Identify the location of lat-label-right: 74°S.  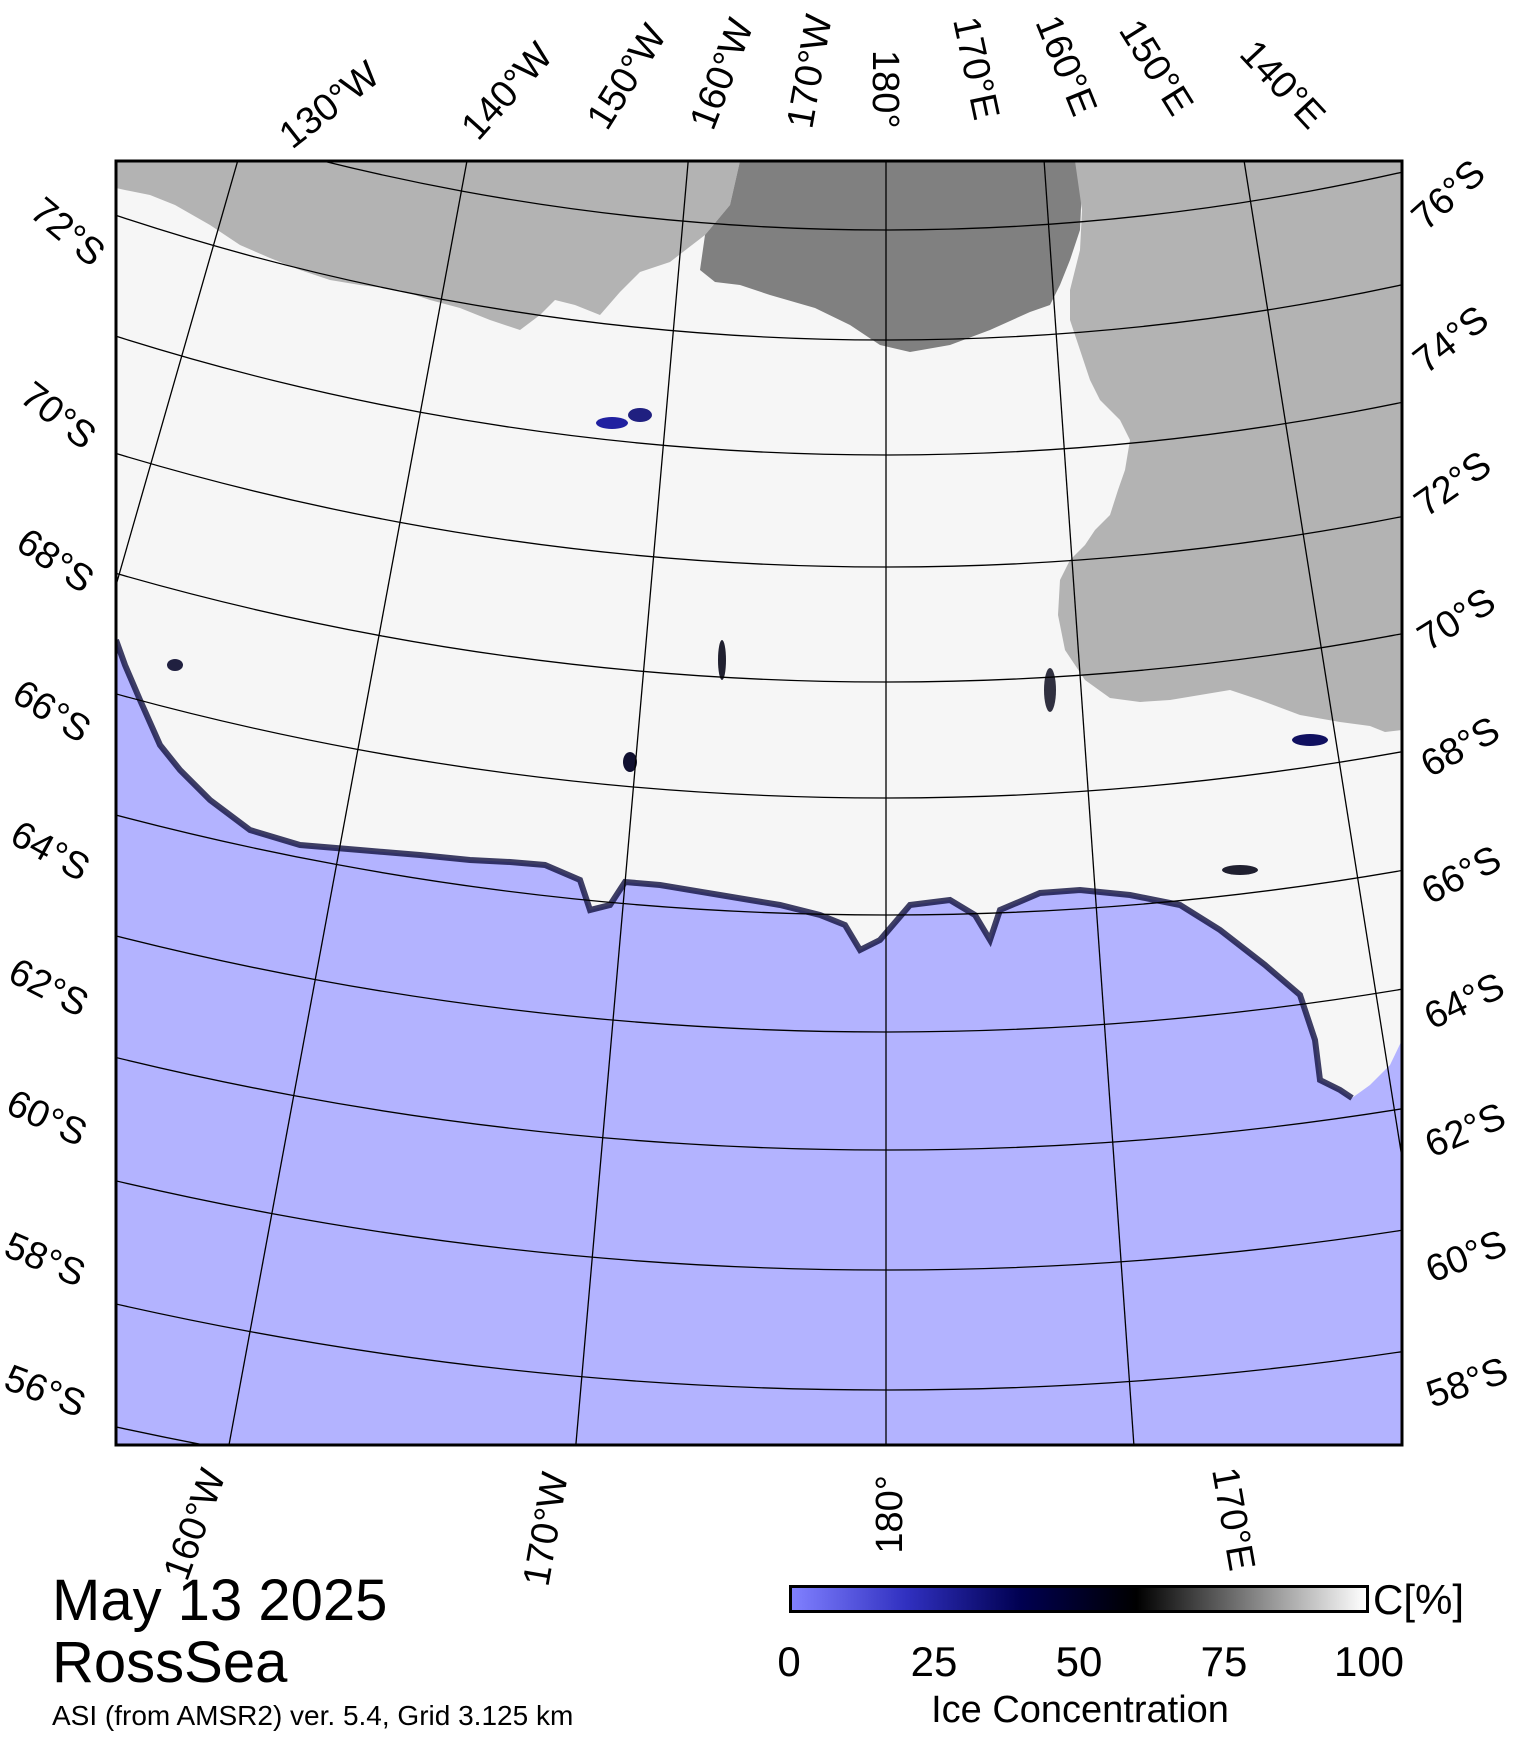
(1451, 340).